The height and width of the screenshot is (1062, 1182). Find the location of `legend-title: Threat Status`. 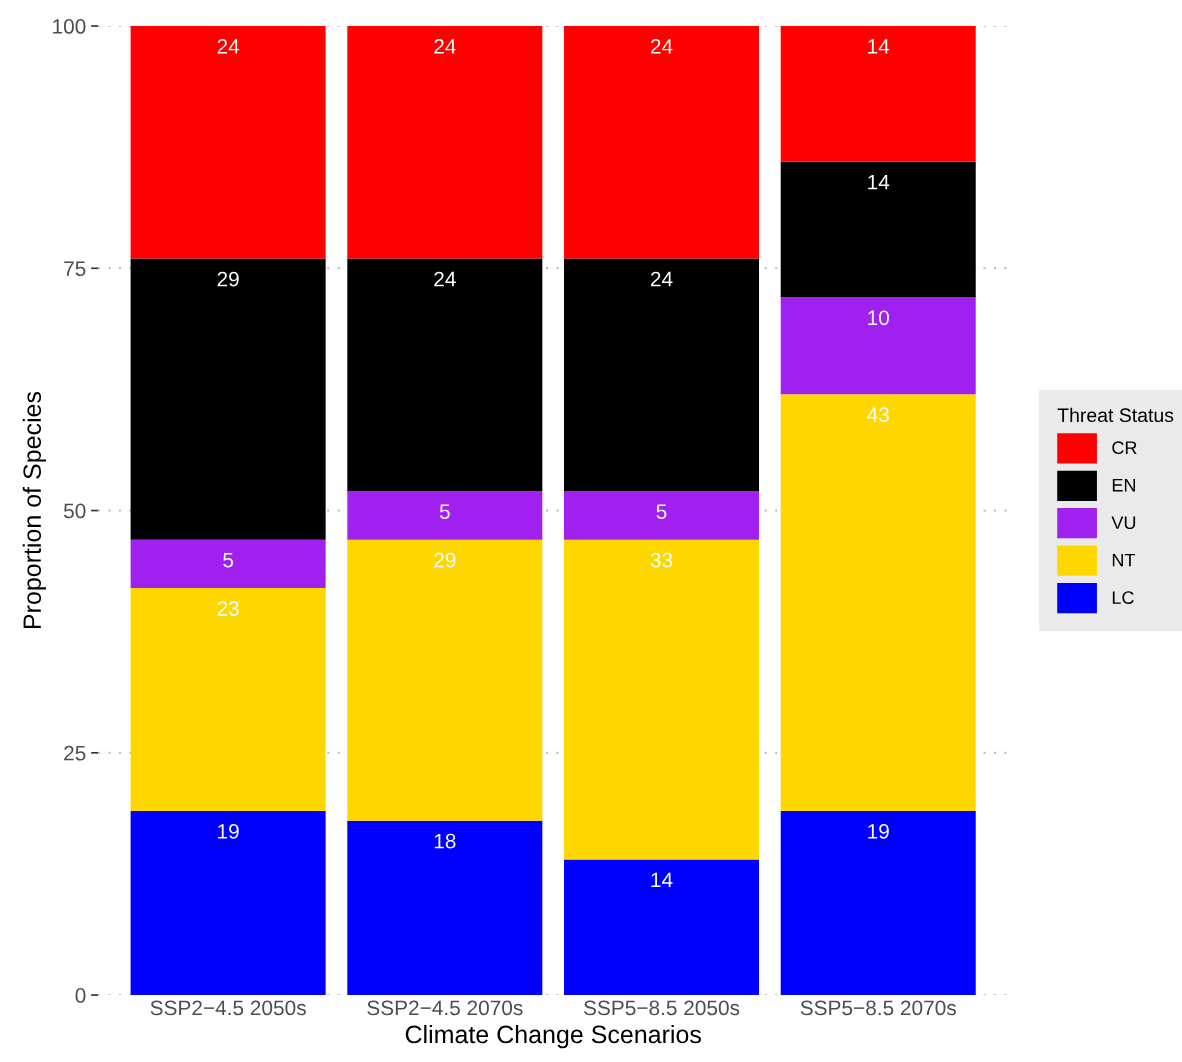

legend-title: Threat Status is located at coordinates (1115, 415).